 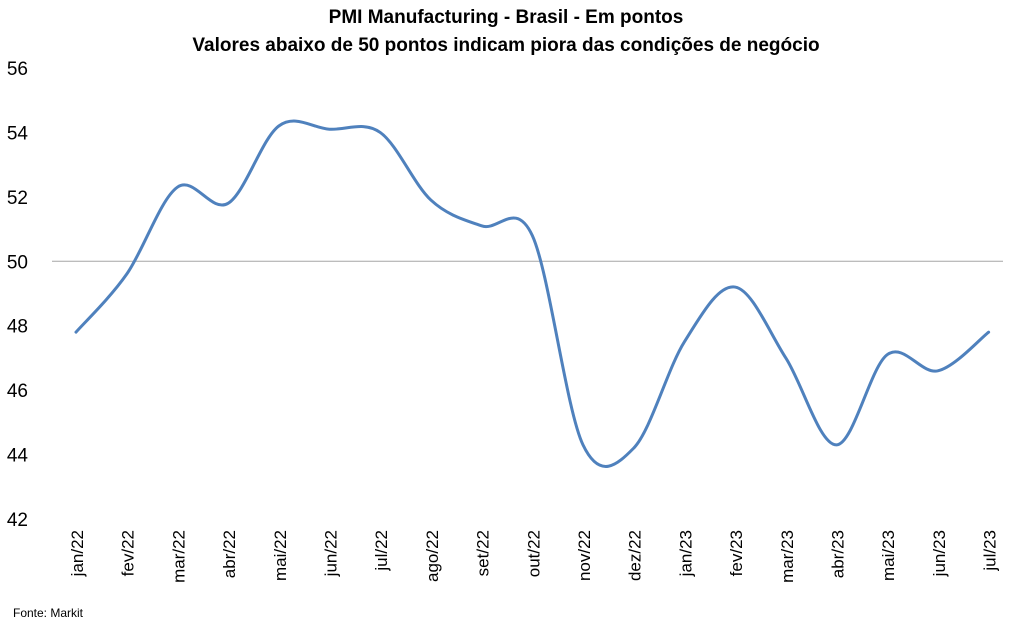 I want to click on y-tick-label: 50, so click(x=17, y=262).